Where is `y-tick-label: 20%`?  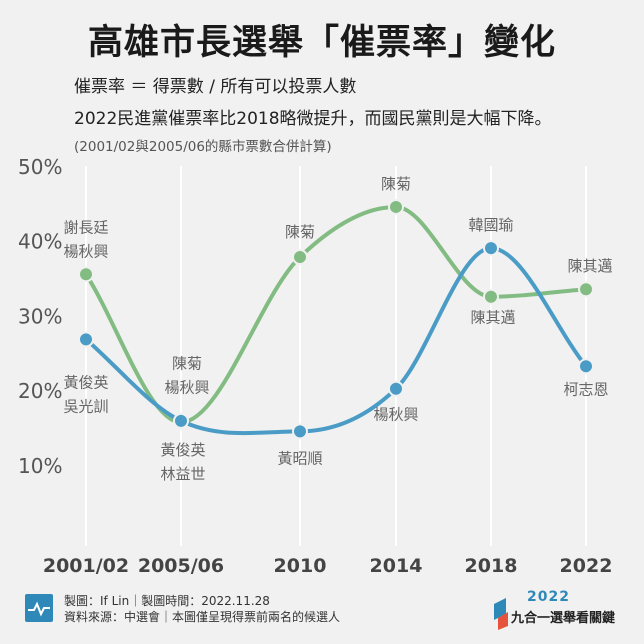
y-tick-label: 20% is located at coordinates (40, 391).